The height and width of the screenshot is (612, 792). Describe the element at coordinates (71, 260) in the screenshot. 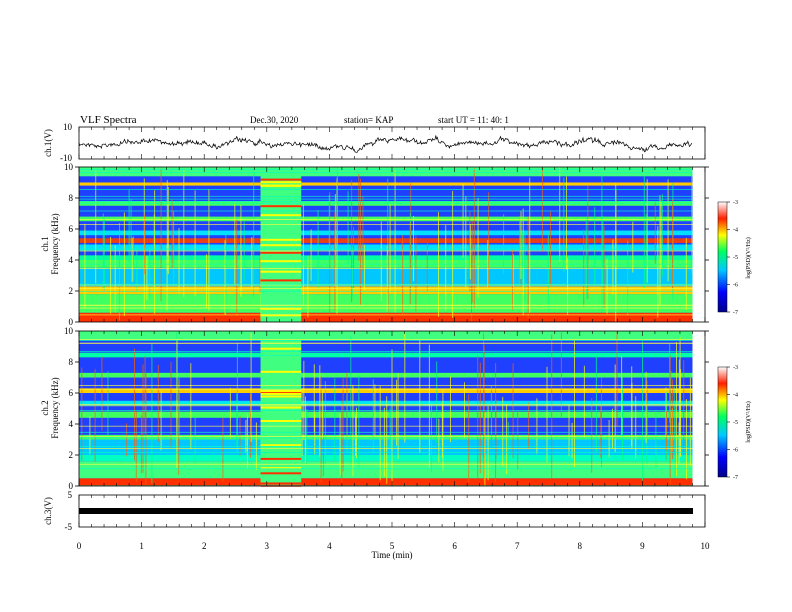

I see `ytick-label: 4` at that location.